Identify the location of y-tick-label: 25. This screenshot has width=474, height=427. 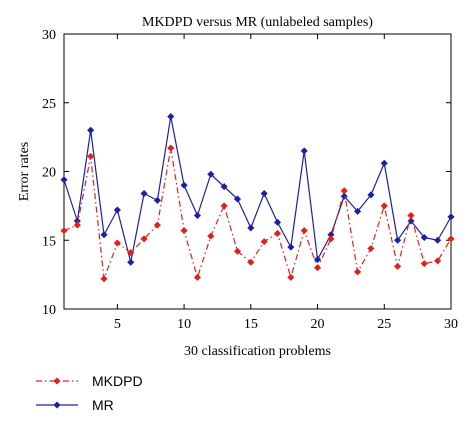
(49, 104).